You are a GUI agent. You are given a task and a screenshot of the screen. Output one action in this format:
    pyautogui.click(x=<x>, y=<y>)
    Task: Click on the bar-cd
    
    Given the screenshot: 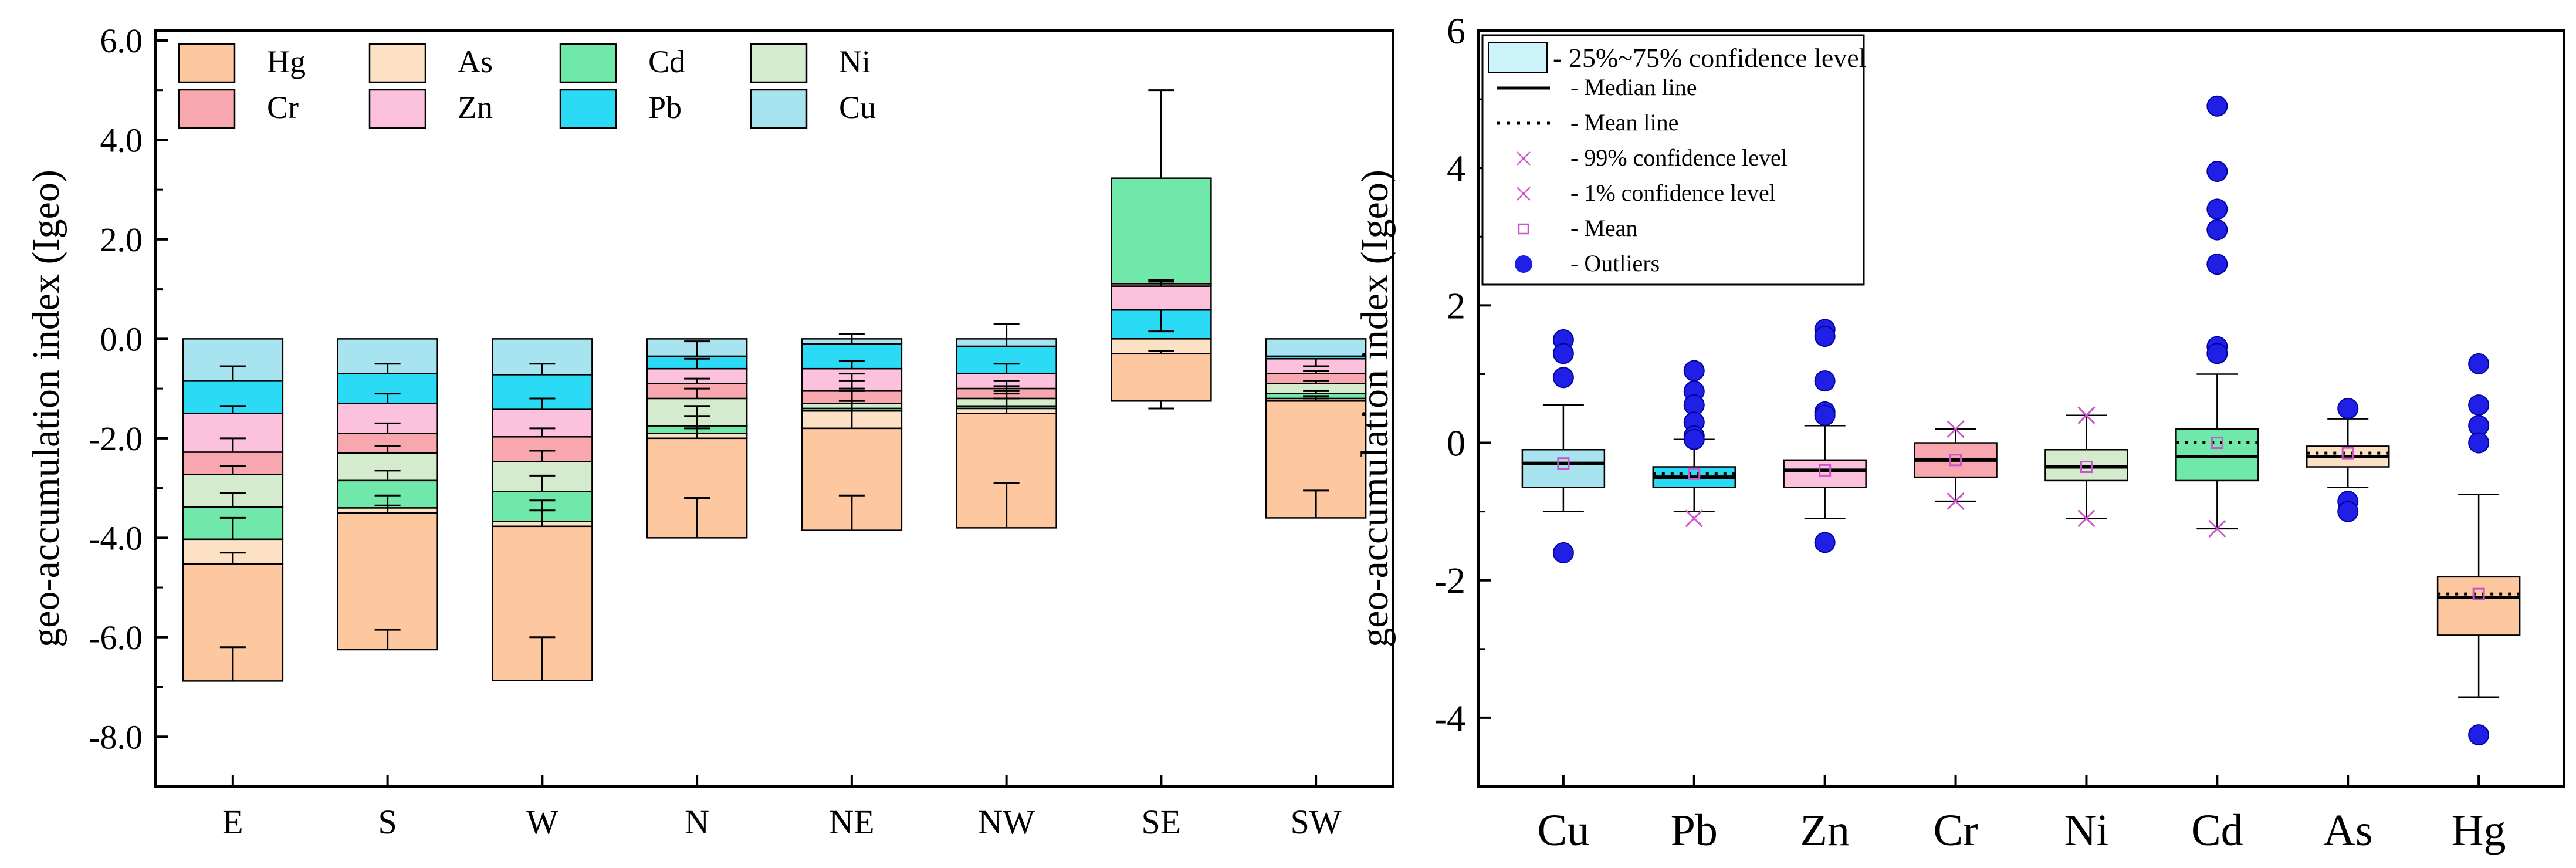 What is the action you would take?
    pyautogui.click(x=1161, y=231)
    